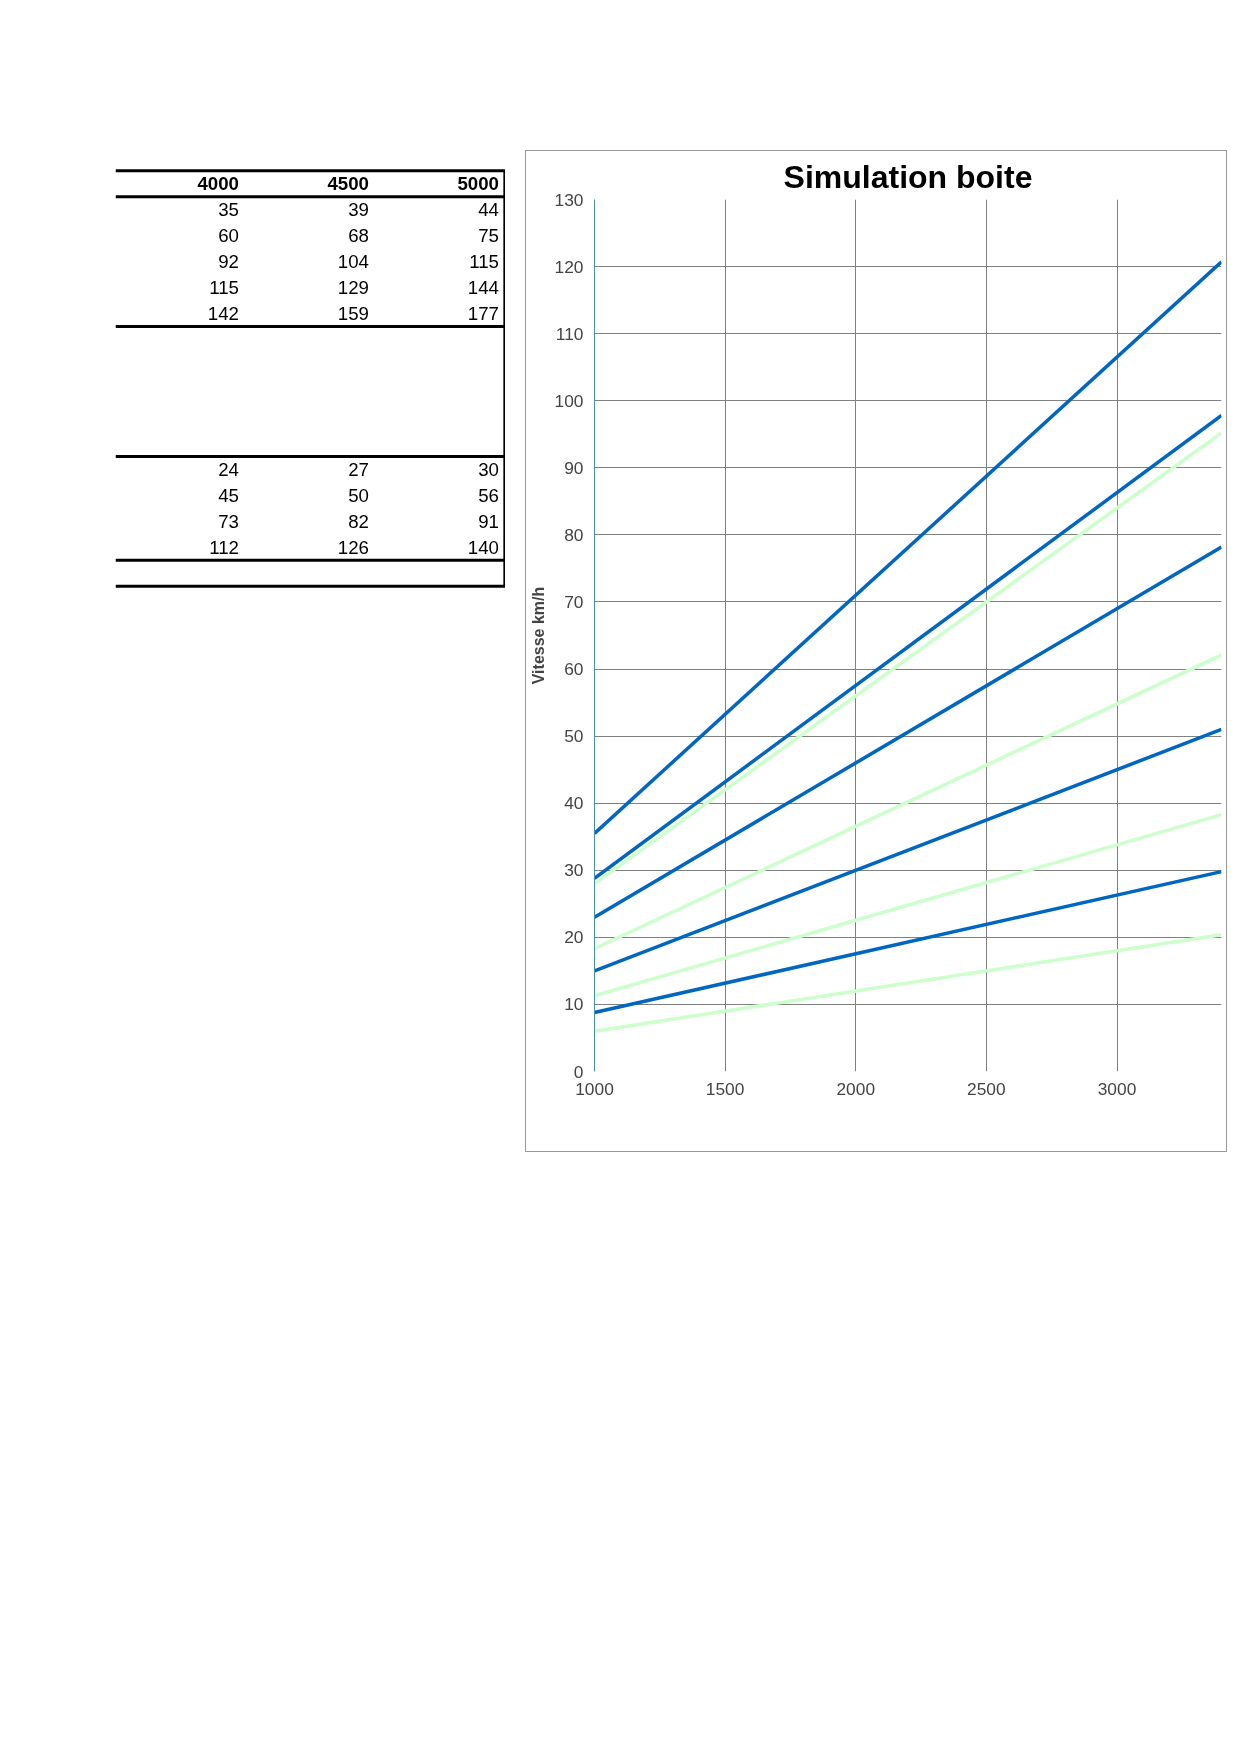 The width and height of the screenshot is (1241, 1754). I want to click on data-label: 68, so click(359, 236).